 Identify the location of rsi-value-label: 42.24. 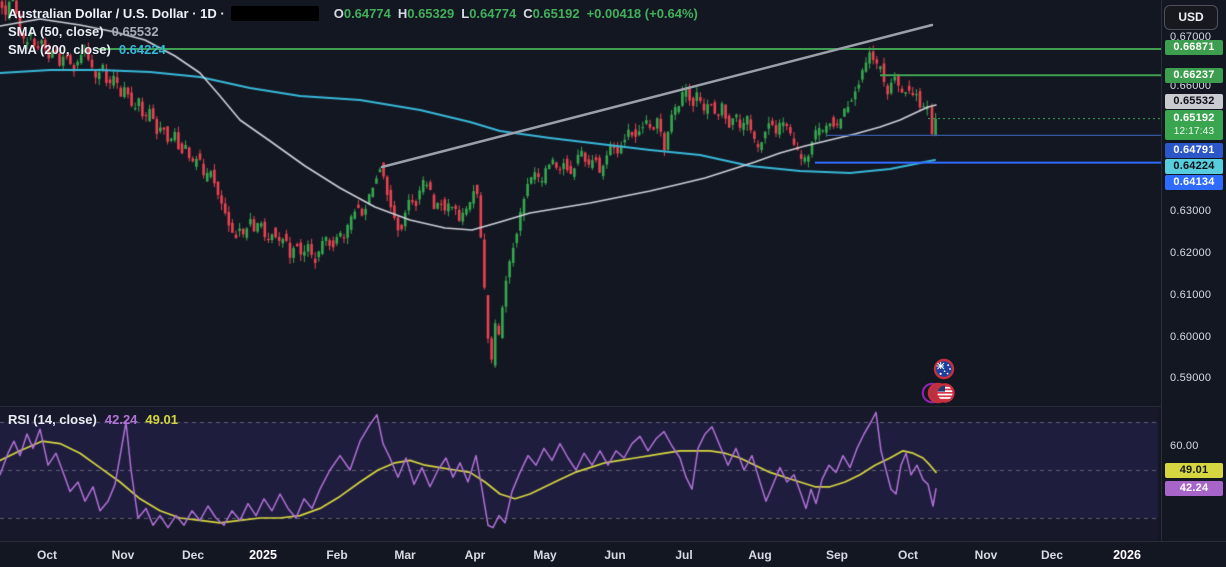
(1194, 488).